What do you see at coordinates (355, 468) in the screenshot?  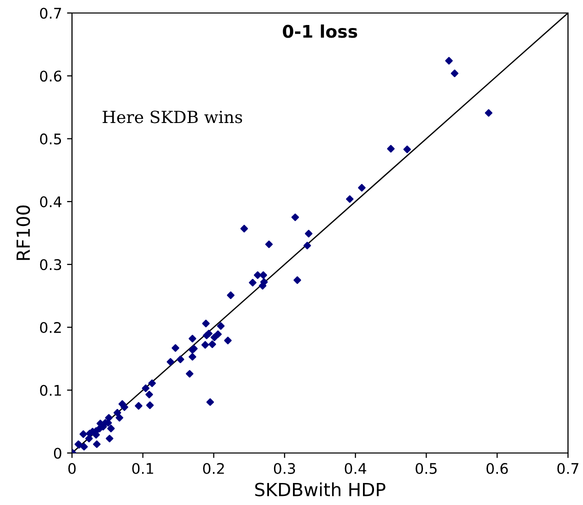 I see `x-tick-label: 0.4` at bounding box center [355, 468].